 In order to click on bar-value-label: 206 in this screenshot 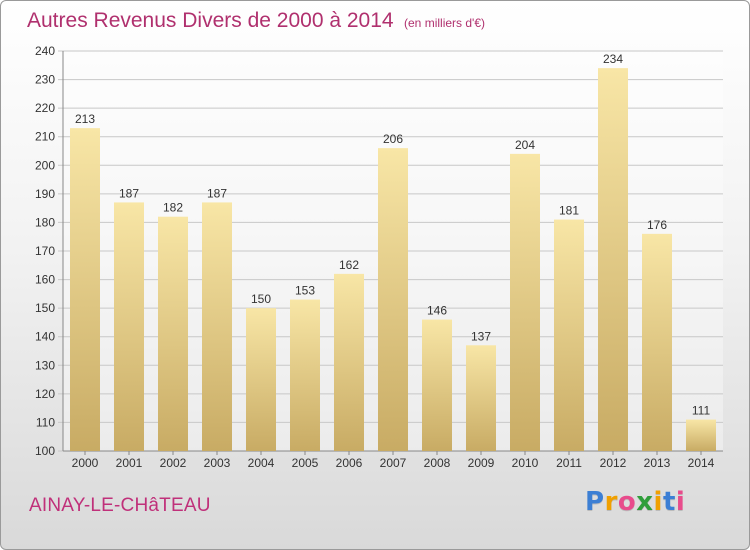, I will do `click(393, 139)`.